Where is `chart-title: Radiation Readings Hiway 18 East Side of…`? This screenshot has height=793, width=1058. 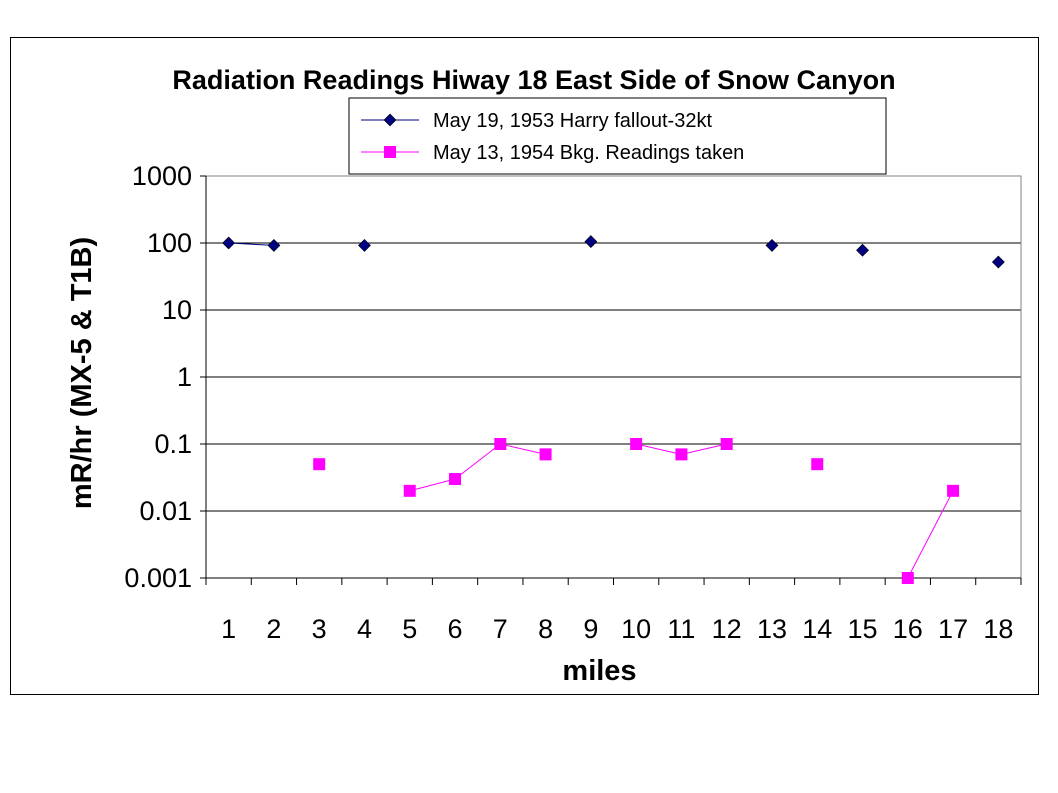 chart-title: Radiation Readings Hiway 18 East Side of… is located at coordinates (533, 80).